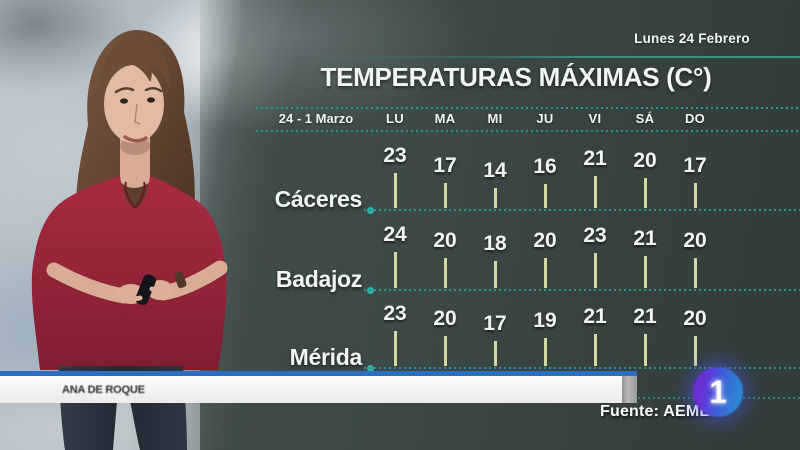  Describe the element at coordinates (495, 170) in the screenshot. I see `temp-value: 14` at that location.